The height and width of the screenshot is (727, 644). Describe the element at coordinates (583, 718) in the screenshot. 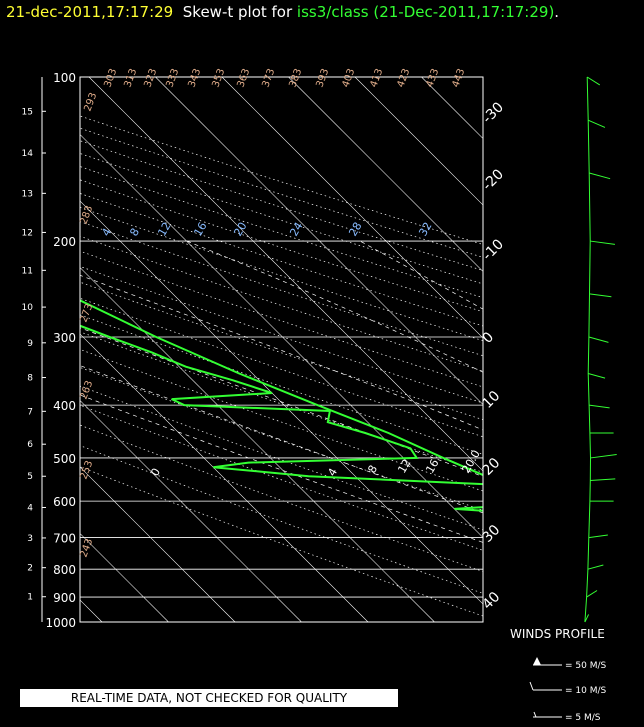

I see `wind-legend-label: = 5 M/S` at that location.